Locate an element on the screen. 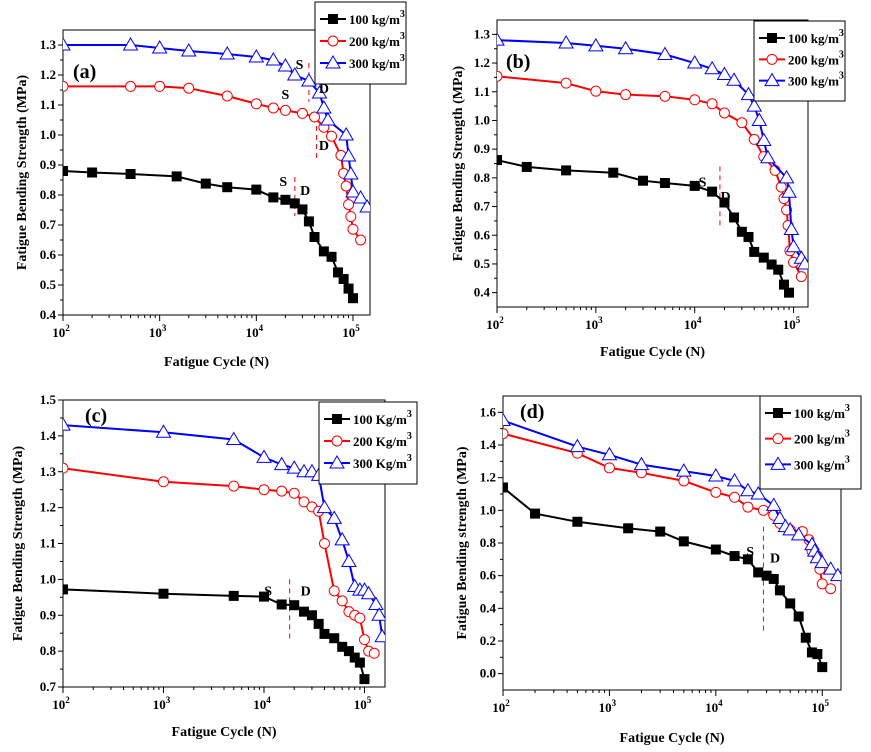 This screenshot has width=871, height=752. y-tick-label: 0.7 is located at coordinates (482, 206).